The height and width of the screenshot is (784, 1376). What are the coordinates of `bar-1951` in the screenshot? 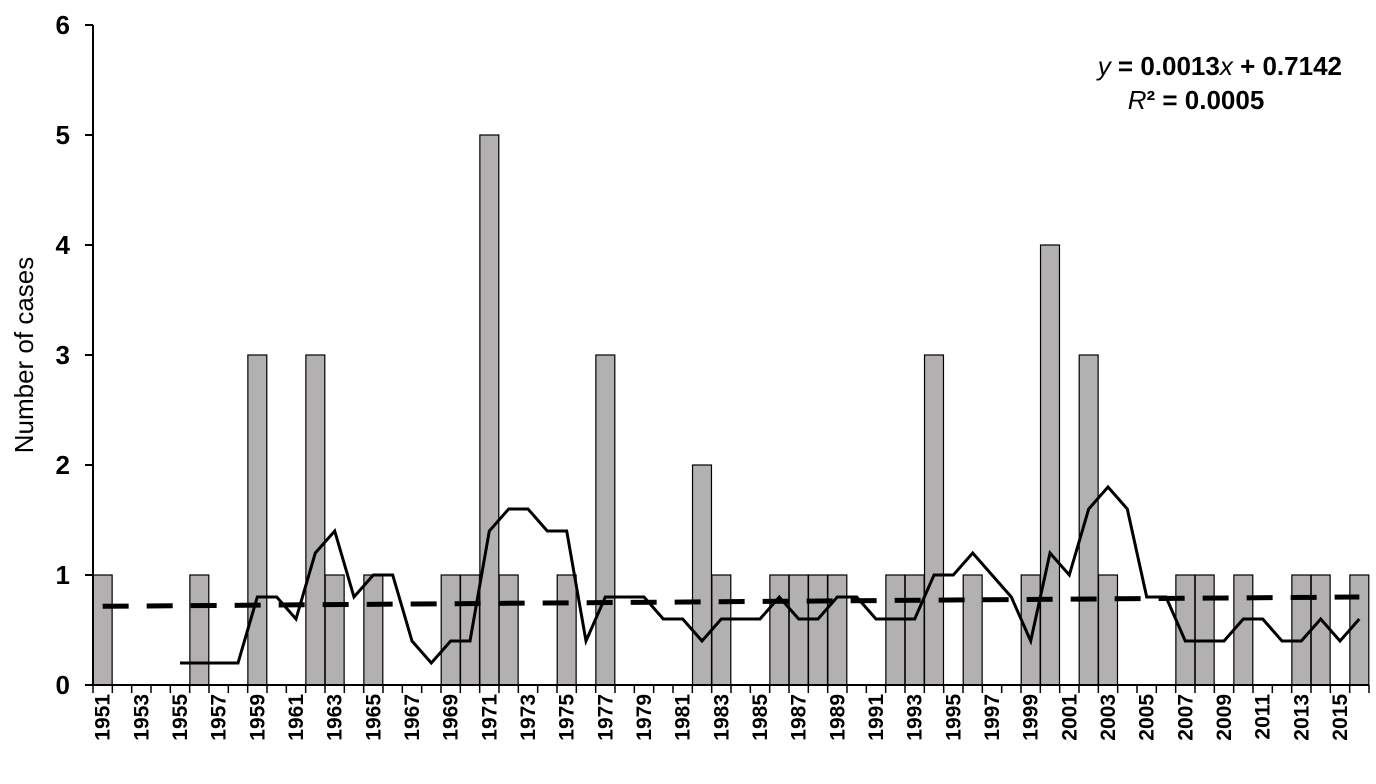 It's located at (102, 630).